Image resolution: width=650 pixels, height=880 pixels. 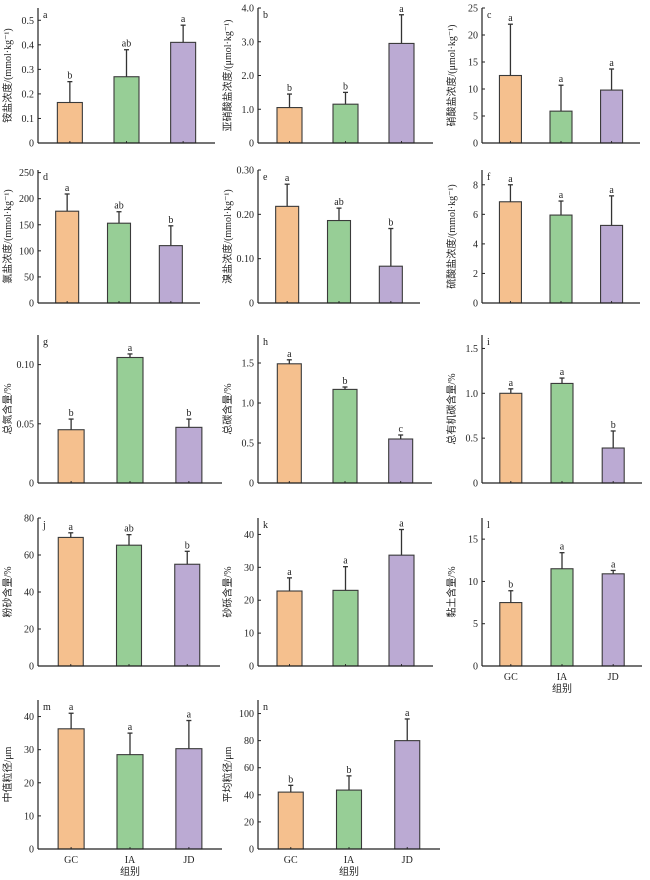 What do you see at coordinates (7, 591) in the screenshot?
I see `y-axis-label: 粉砂含量/%` at bounding box center [7, 591].